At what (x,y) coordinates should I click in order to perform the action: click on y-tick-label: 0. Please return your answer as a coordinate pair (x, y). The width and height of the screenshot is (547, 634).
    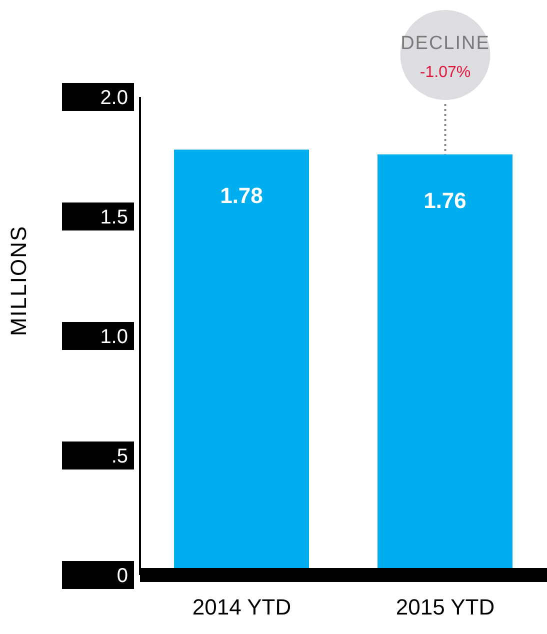
    Looking at the image, I should click on (122, 576).